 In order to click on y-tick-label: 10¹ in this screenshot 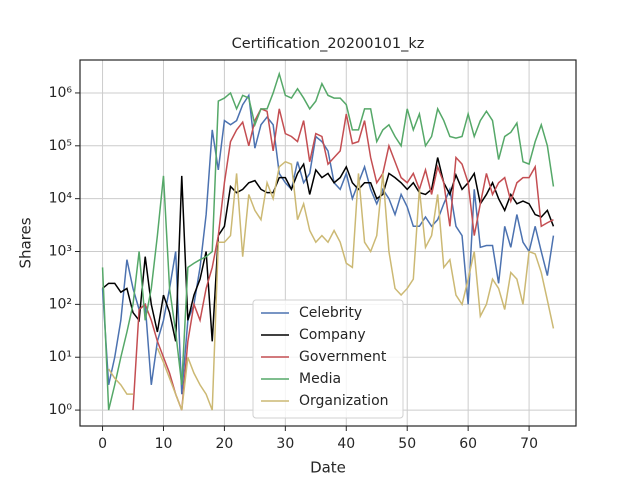, I will do `click(60, 357)`.